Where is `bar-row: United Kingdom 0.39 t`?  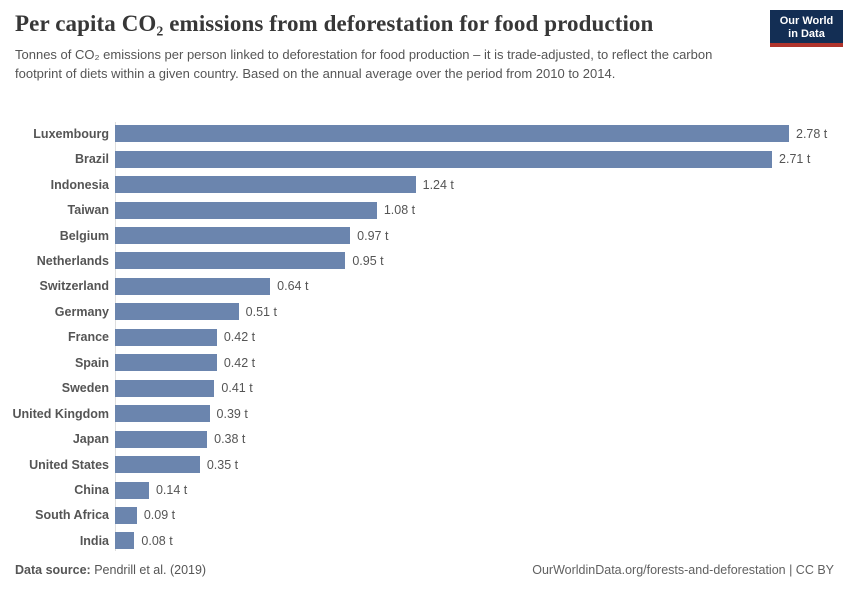 bar-row: United Kingdom 0.39 t is located at coordinates (425, 413).